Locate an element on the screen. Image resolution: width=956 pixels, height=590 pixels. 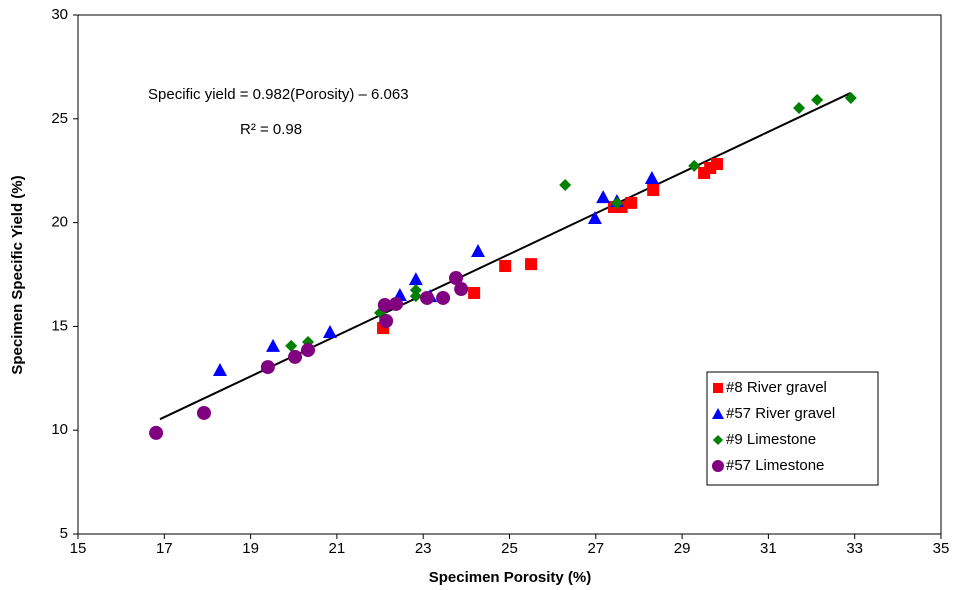
x-tick-label: 27 is located at coordinates (595, 548).